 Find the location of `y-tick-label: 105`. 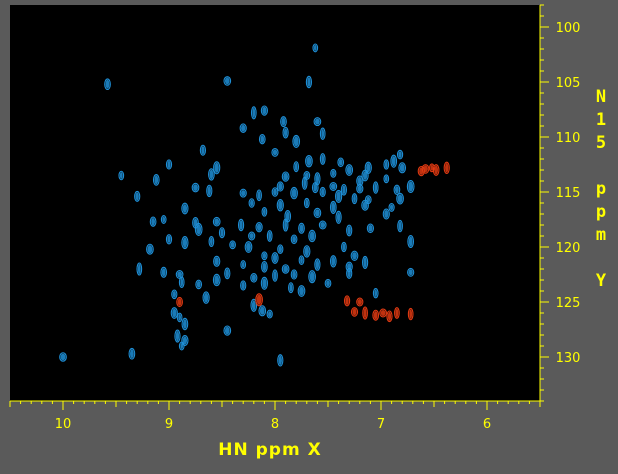

y-tick-label: 105 is located at coordinates (568, 83).